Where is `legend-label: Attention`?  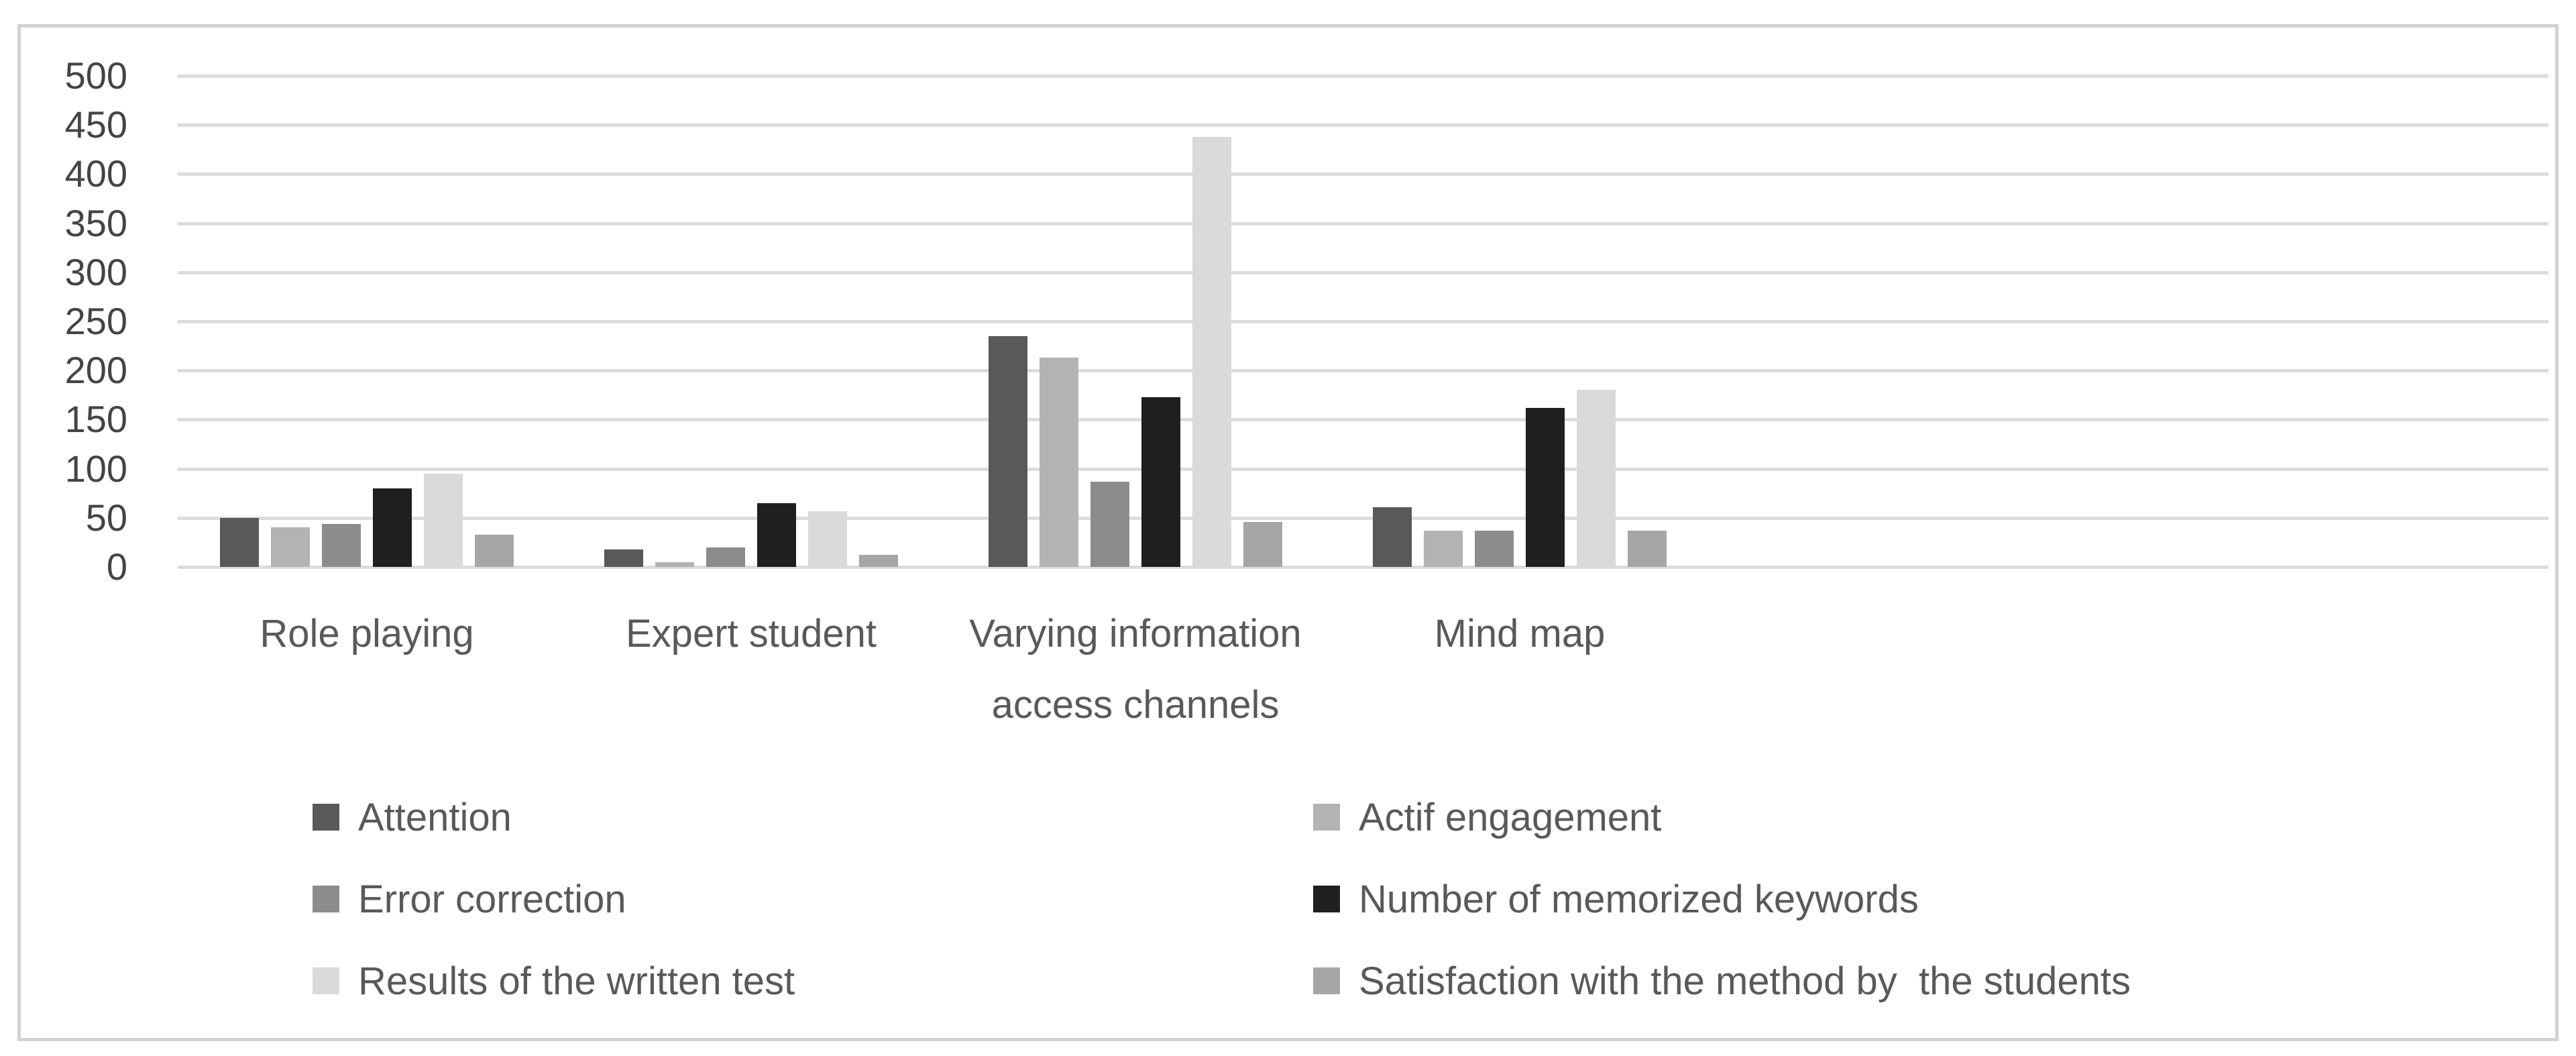
legend-label: Attention is located at coordinates (435, 817).